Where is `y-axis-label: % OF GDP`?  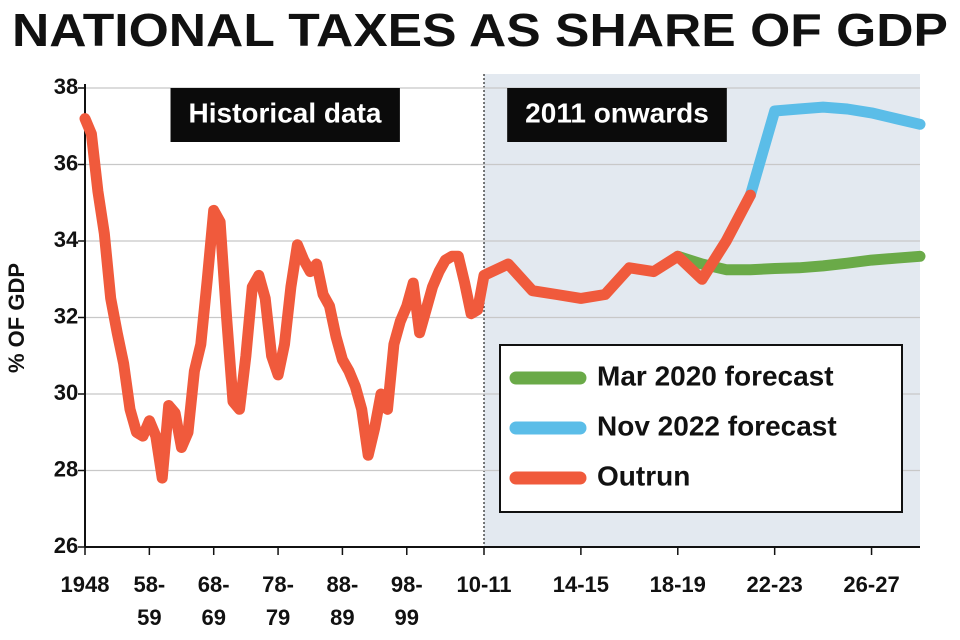
y-axis-label: % OF GDP is located at coordinates (16, 318).